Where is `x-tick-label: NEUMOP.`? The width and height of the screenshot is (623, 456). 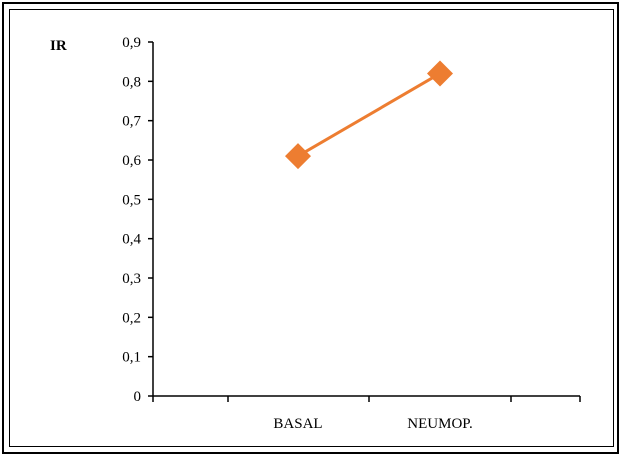
x-tick-label: NEUMOP. is located at coordinates (439, 424).